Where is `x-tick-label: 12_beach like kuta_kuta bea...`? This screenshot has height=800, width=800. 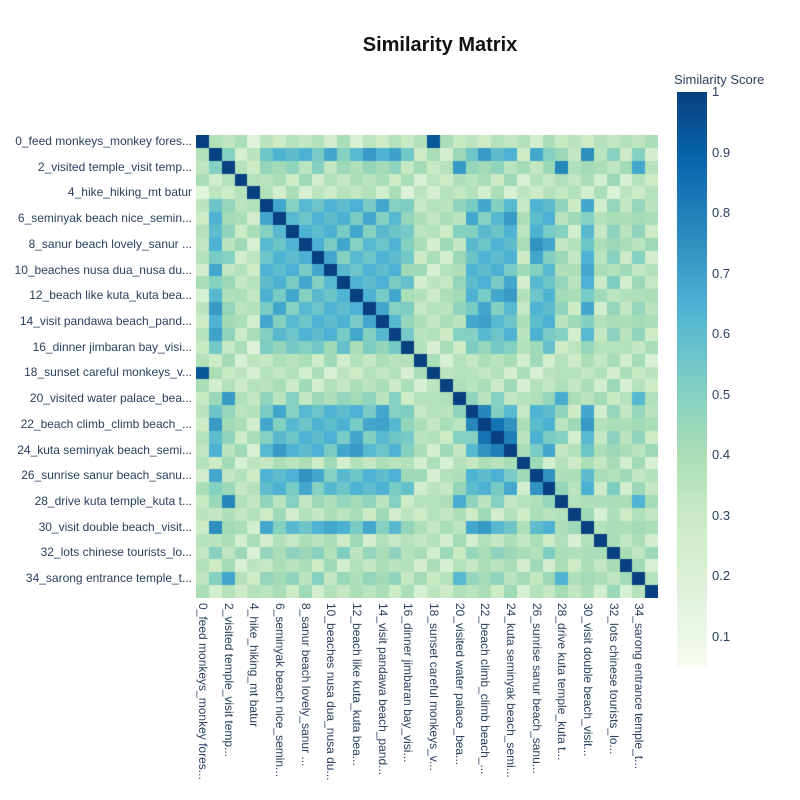
x-tick-label: 12_beach like kuta_kuta bea... is located at coordinates (356, 684).